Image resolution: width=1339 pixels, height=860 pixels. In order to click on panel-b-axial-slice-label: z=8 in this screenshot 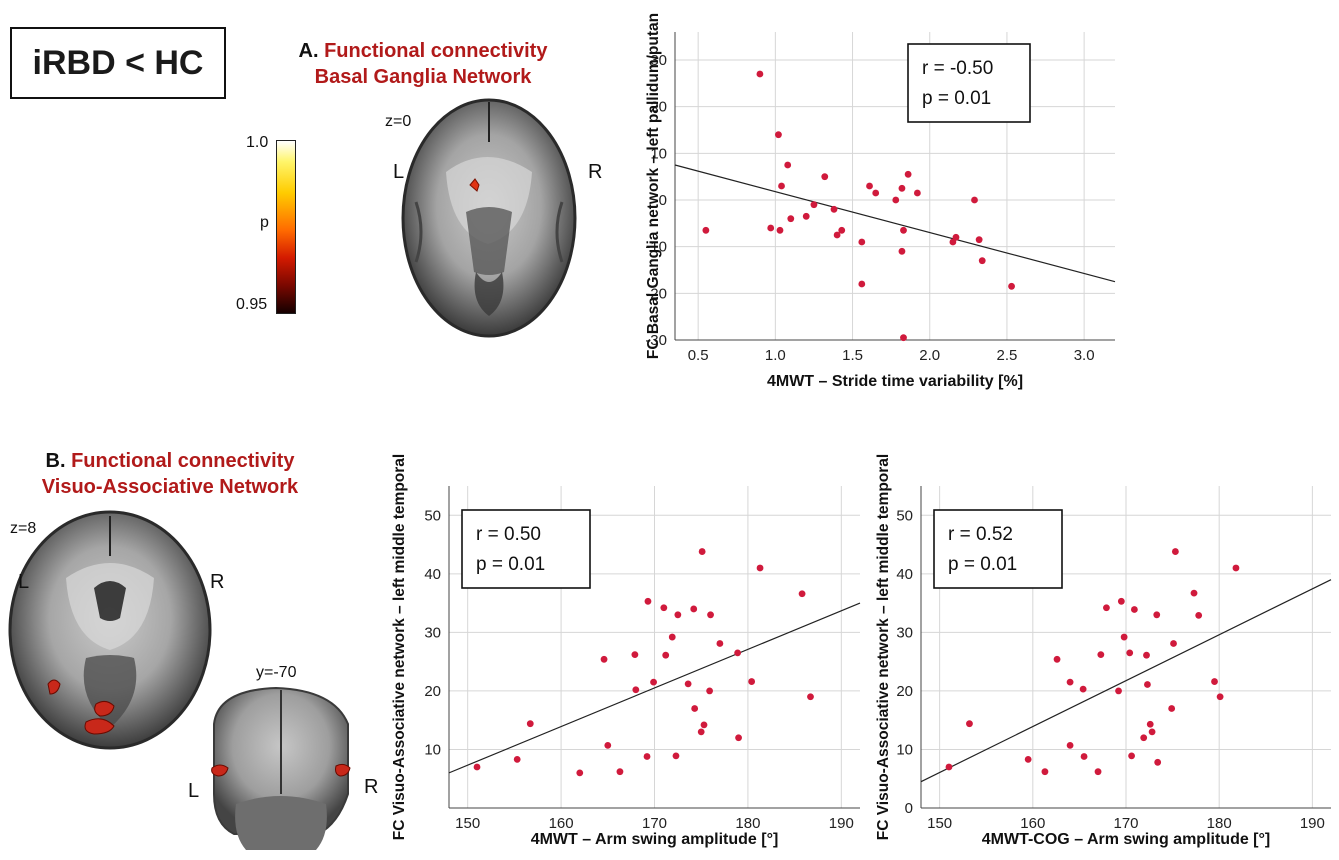, I will do `click(23, 528)`.